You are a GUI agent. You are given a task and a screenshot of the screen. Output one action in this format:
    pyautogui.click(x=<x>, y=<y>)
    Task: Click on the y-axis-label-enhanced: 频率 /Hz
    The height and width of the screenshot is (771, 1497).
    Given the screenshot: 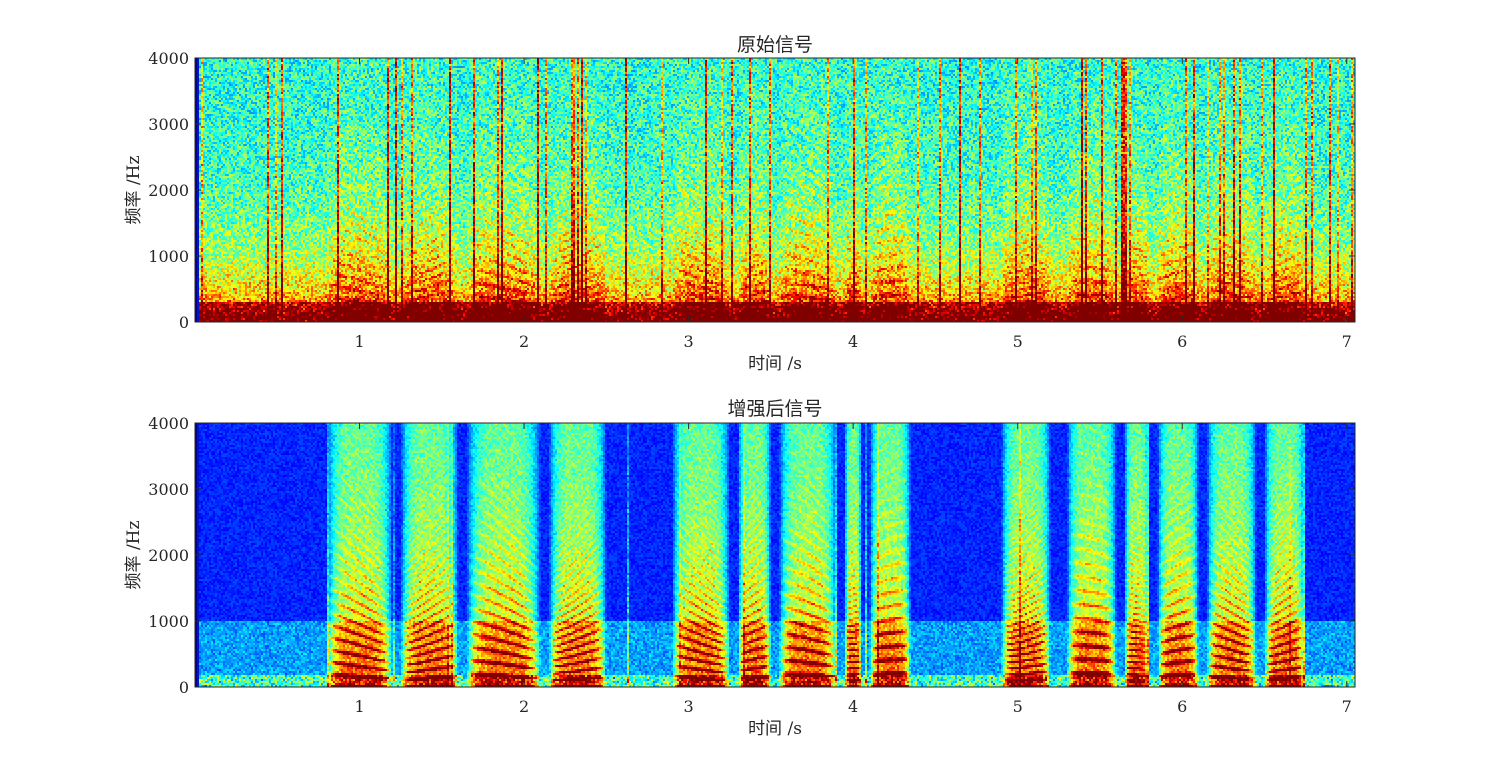 What is the action you would take?
    pyautogui.click(x=134, y=555)
    